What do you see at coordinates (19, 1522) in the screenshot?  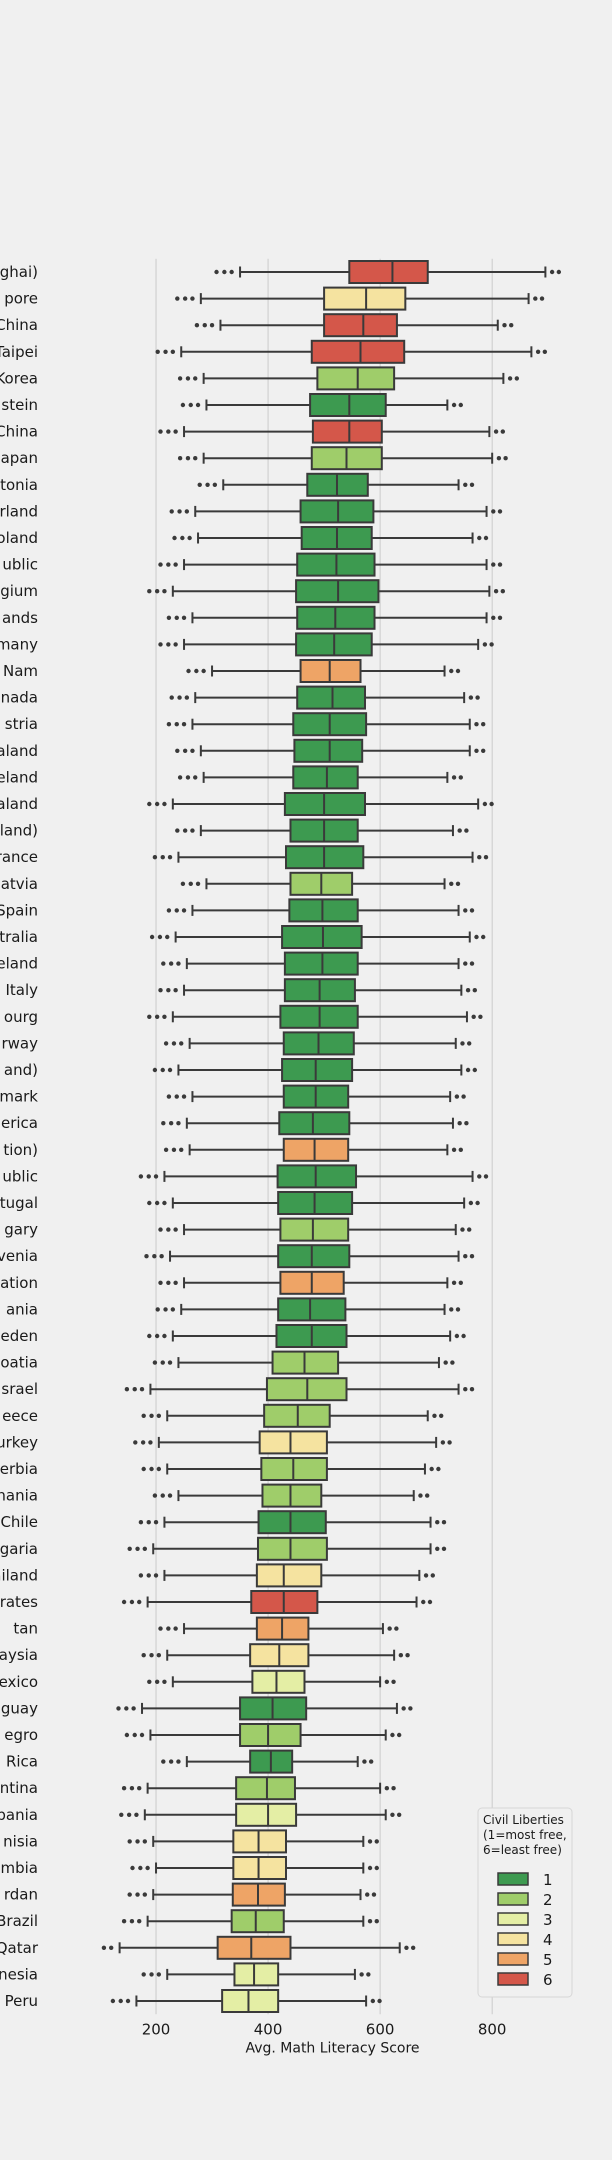 I see `category-label-47: Chile` at bounding box center [19, 1522].